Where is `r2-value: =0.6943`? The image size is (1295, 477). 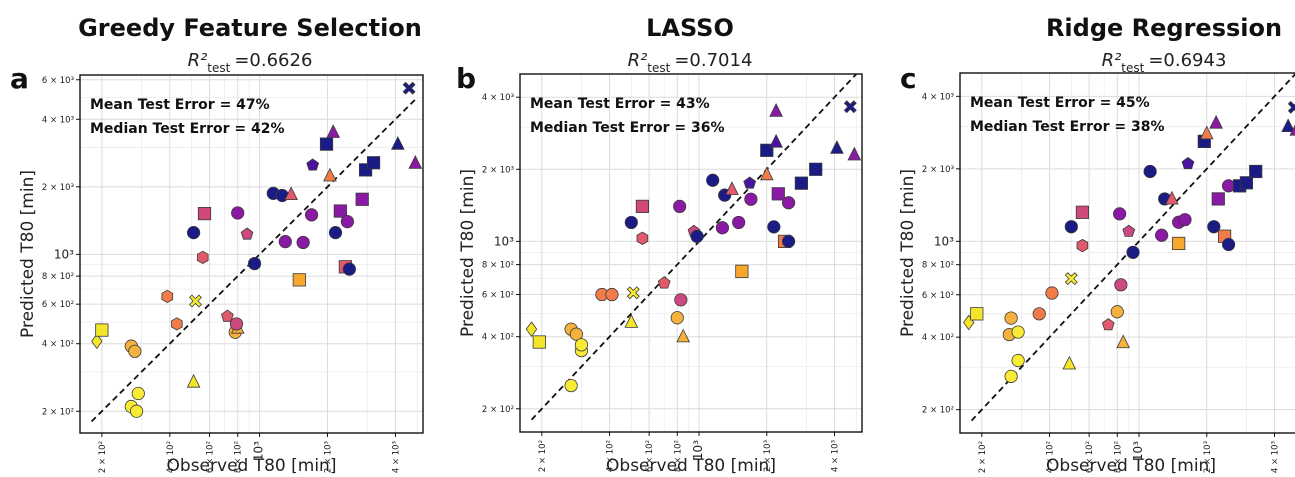 r2-value: =0.6943 is located at coordinates (1187, 60).